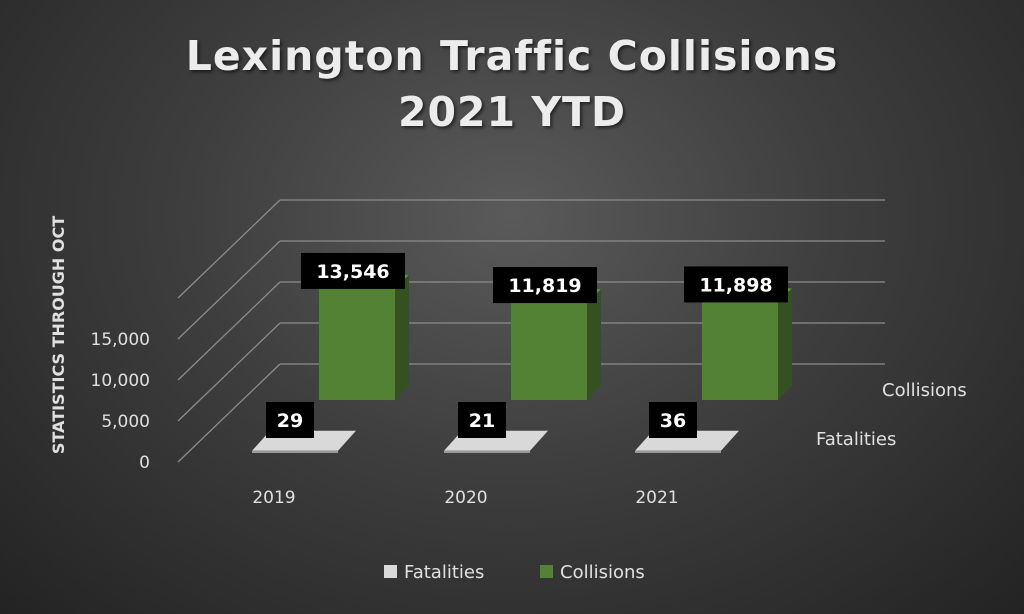  I want to click on data-label-fatalities: 21, so click(482, 420).